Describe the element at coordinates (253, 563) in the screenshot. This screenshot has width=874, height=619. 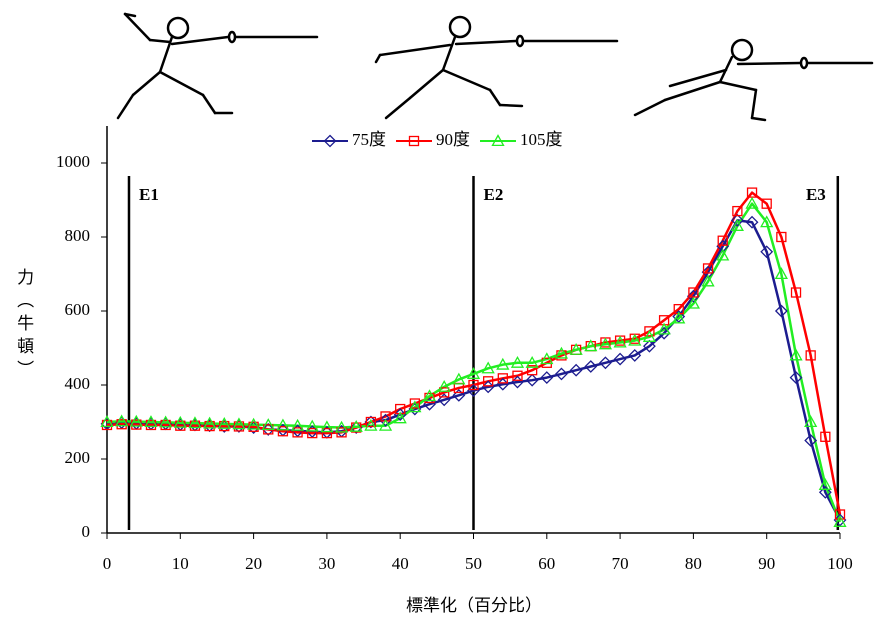
I see `x-tick-label: 20` at that location.